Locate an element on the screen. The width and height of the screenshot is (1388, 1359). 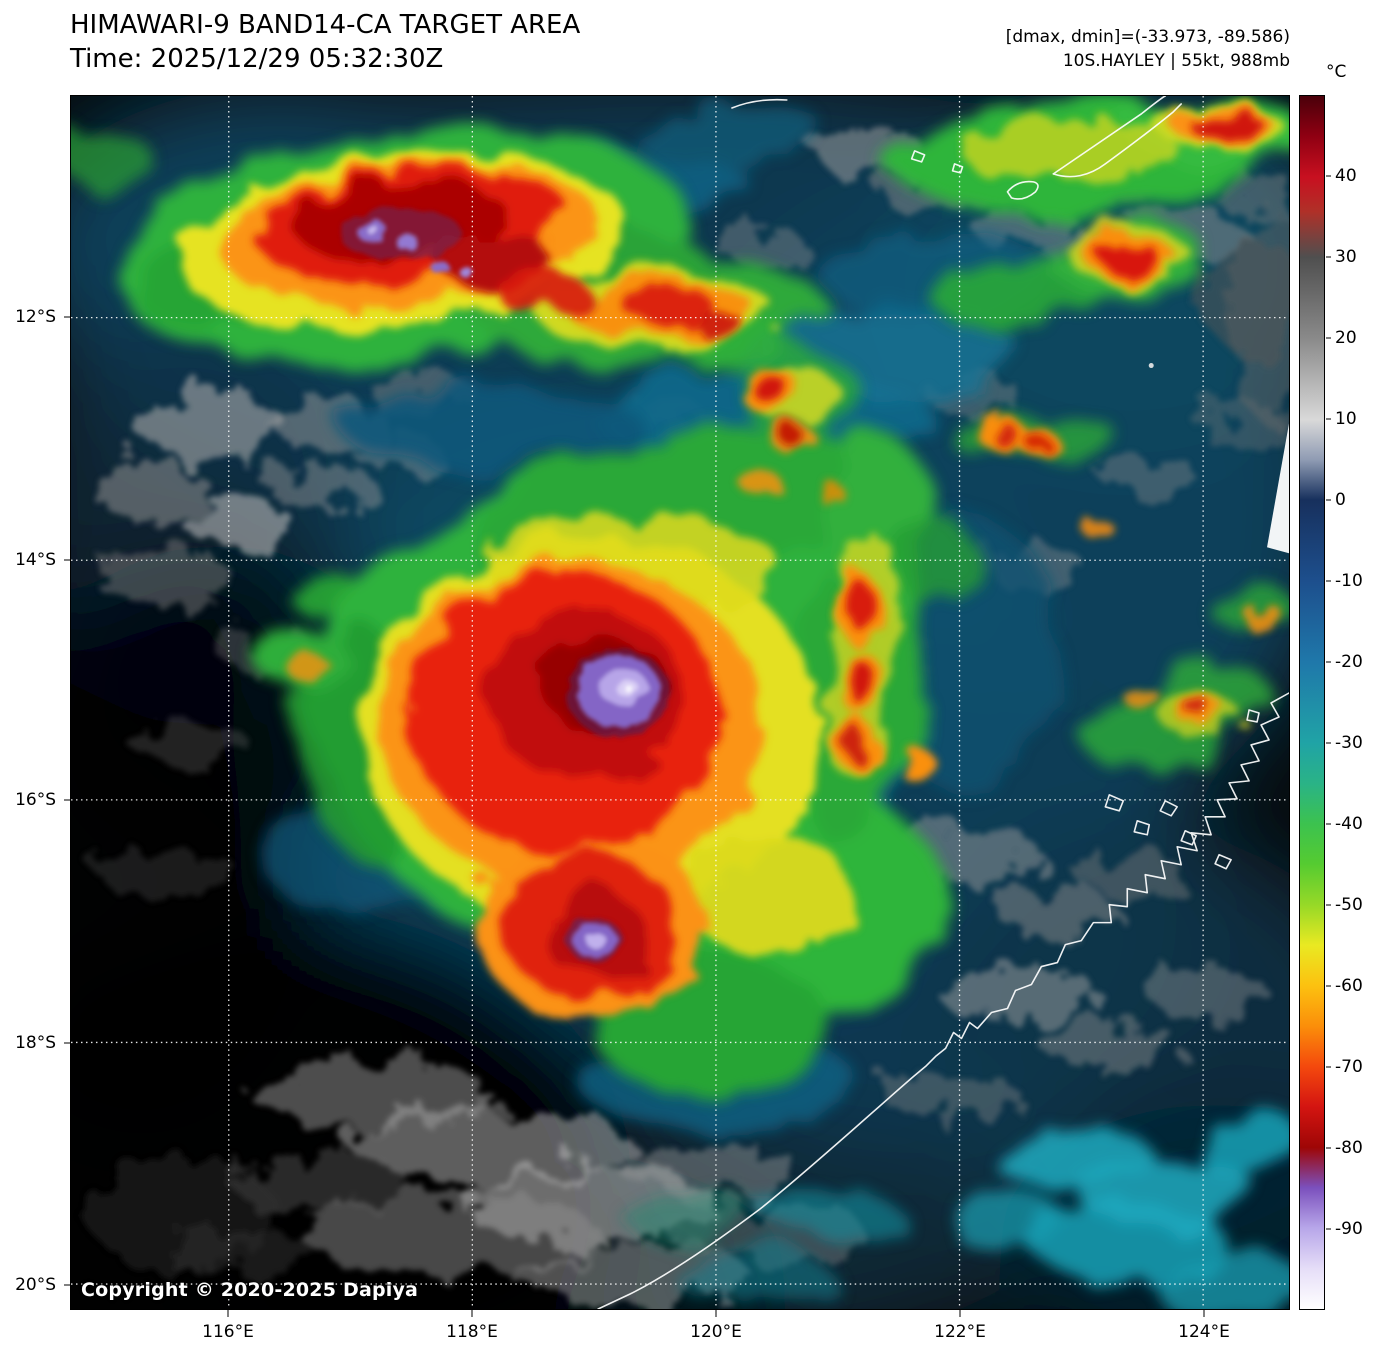
lon-tick-label: 120°E is located at coordinates (716, 1332).